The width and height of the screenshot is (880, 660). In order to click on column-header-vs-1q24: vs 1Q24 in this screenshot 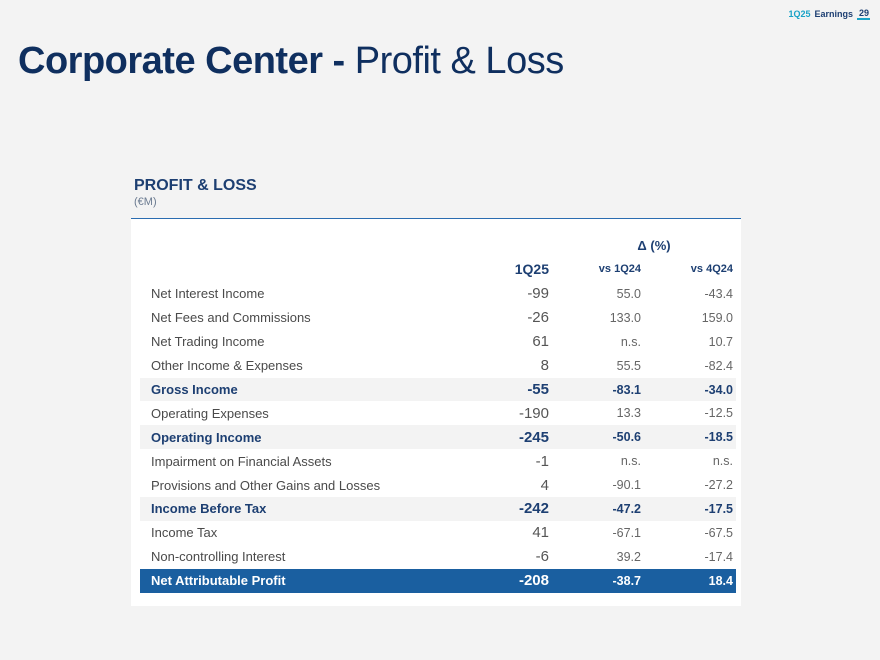, I will do `click(619, 269)`.